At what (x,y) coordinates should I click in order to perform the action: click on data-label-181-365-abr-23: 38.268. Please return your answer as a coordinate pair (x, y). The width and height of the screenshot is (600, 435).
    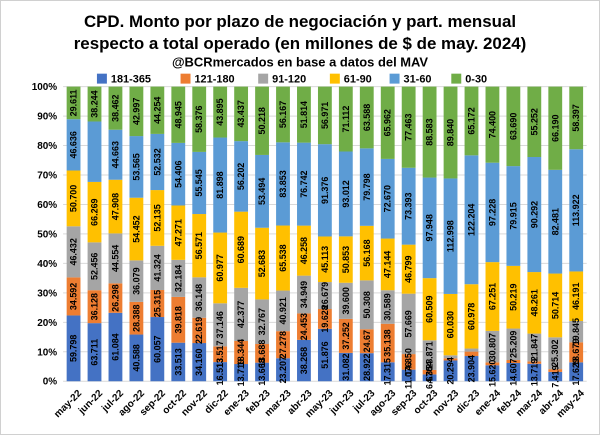
    Looking at the image, I should click on (304, 360).